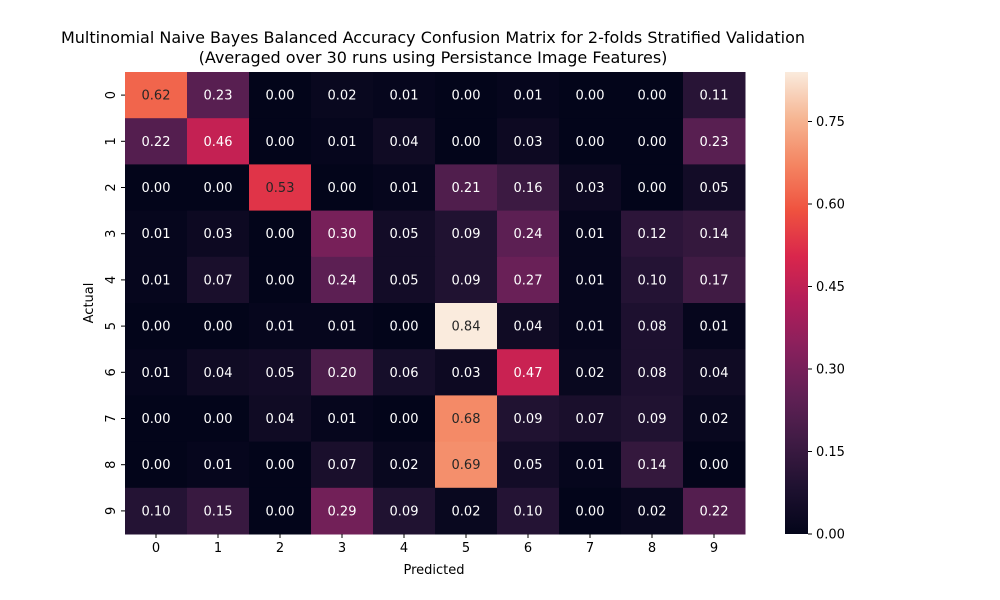 The width and height of the screenshot is (1000, 600). Describe the element at coordinates (466, 327) in the screenshot. I see `cell-value-label: 0.84` at that location.